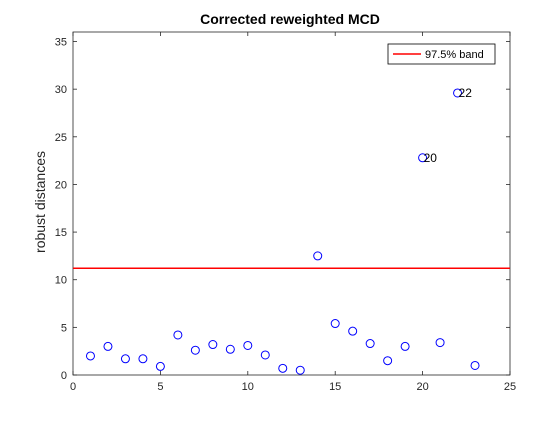 This screenshot has width=560, height=425. Describe the element at coordinates (61, 90) in the screenshot. I see `y-tick-label: 30` at that location.